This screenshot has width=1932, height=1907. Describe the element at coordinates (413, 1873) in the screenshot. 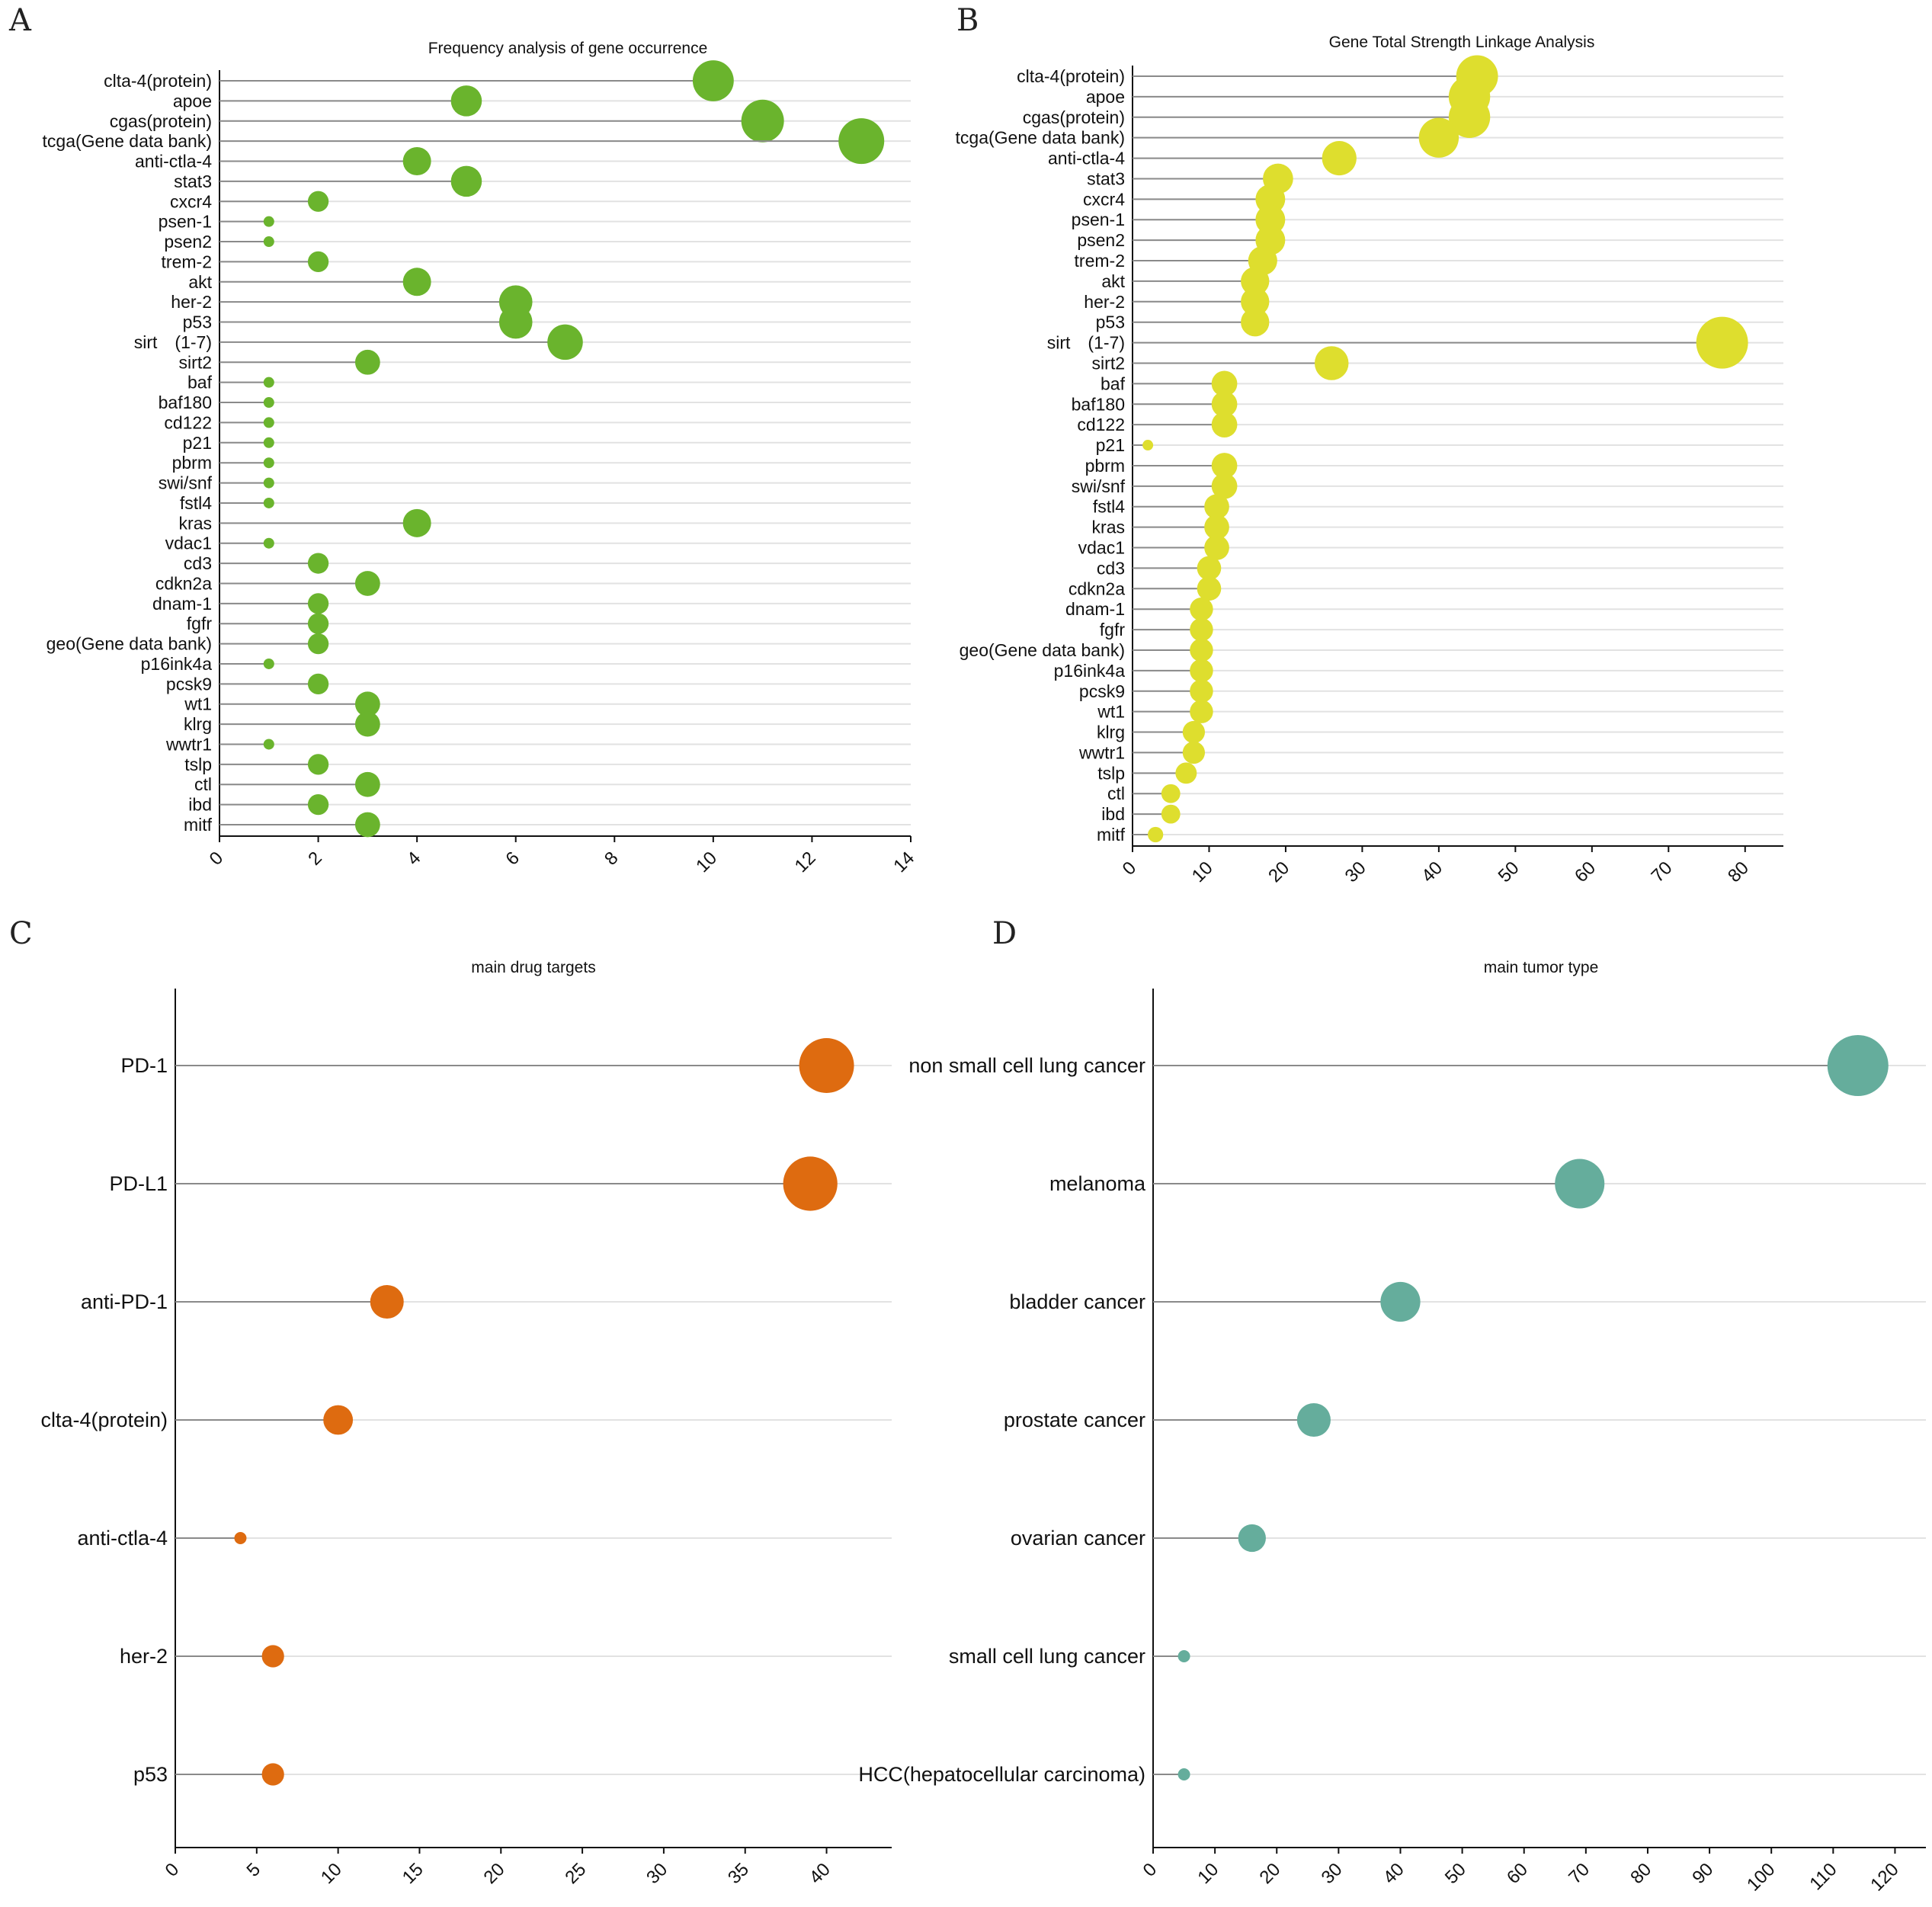

I see `x-tick-label: 15` at that location.